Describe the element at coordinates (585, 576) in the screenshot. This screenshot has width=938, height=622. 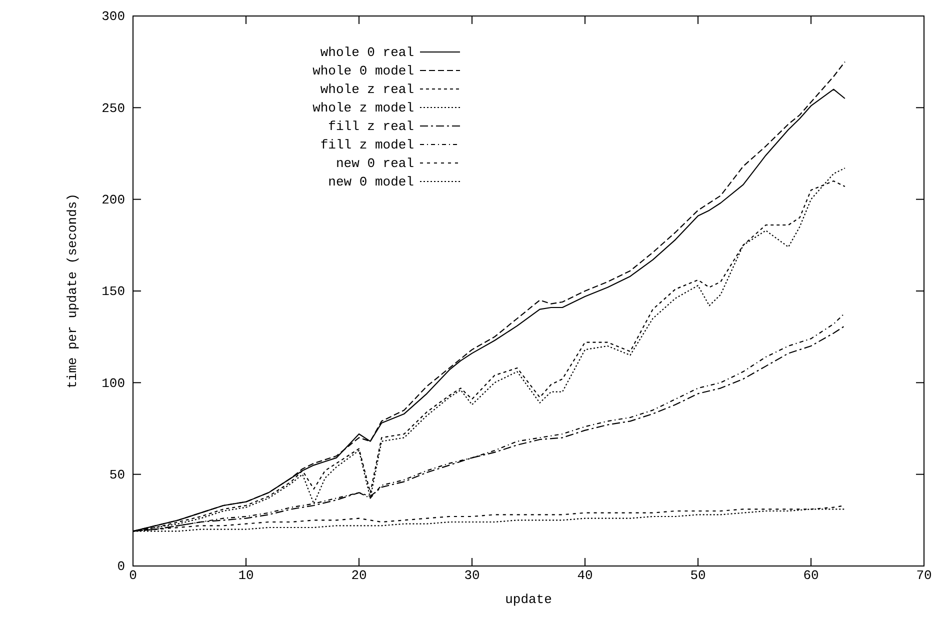
I see `x-tick-label: 40` at that location.